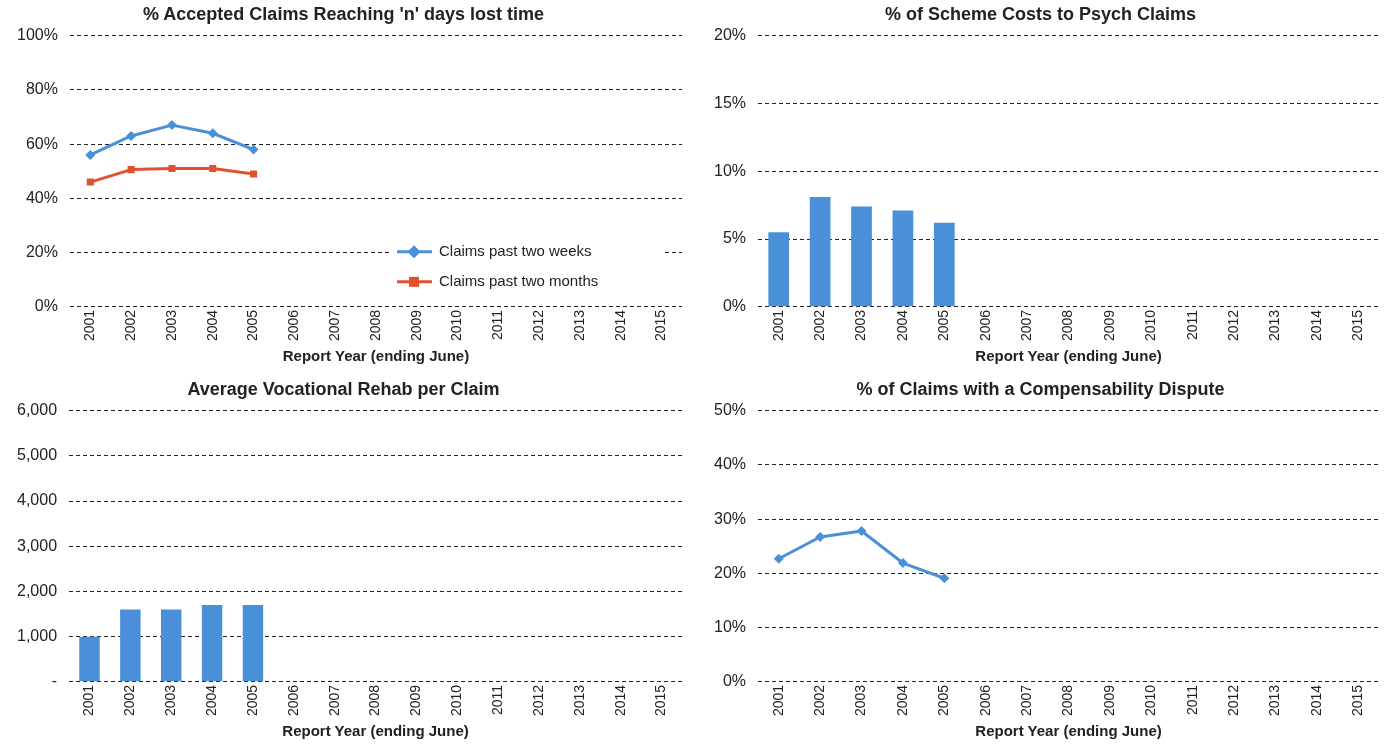 The image size is (1394, 751). I want to click on y-tick-label: 3,000, so click(37, 545).